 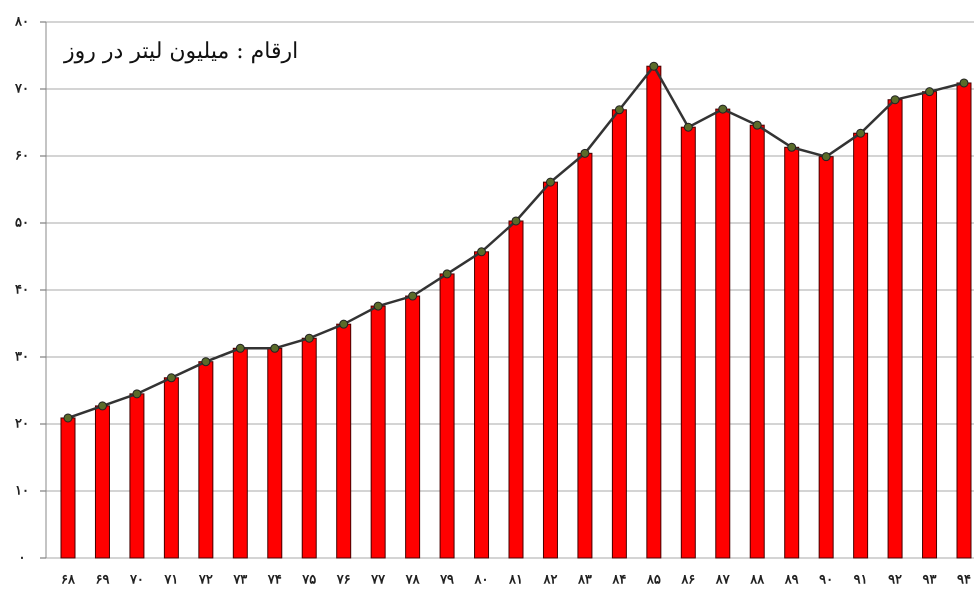 What do you see at coordinates (549, 580) in the screenshot?
I see `x-tick-label: ۸۲` at bounding box center [549, 580].